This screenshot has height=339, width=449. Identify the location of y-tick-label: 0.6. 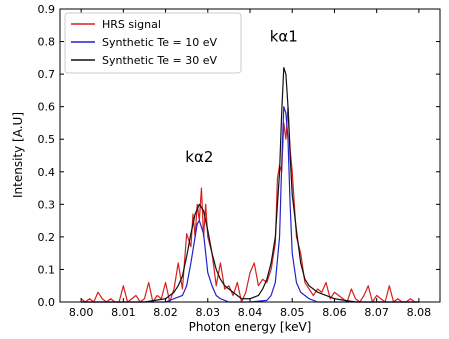
(47, 107).